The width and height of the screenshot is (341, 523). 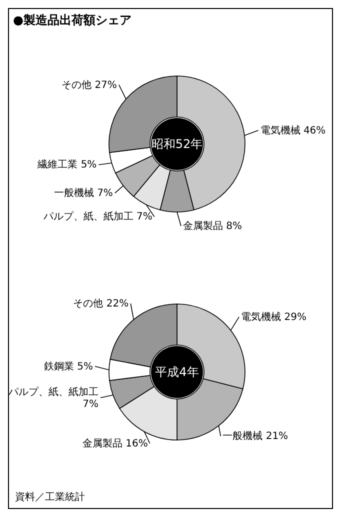 What do you see at coordinates (50, 497) in the screenshot?
I see `text: 資料／工業統計` at bounding box center [50, 497].